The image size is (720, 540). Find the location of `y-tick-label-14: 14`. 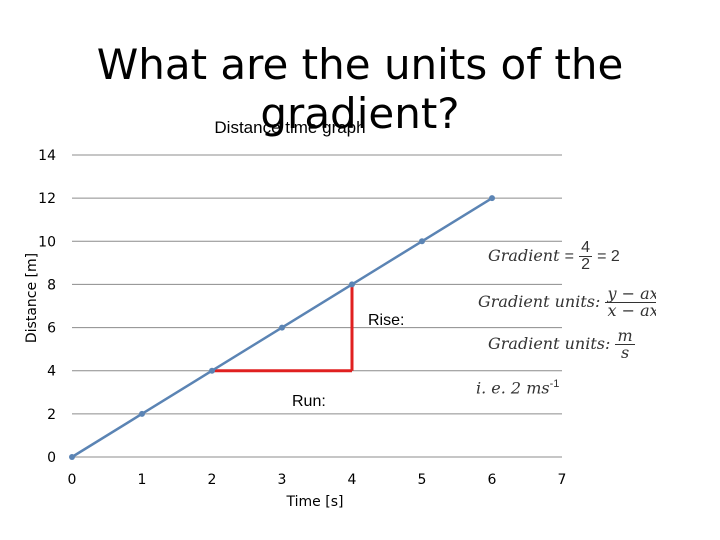

y-tick-label-14: 14 is located at coordinates (47, 156).